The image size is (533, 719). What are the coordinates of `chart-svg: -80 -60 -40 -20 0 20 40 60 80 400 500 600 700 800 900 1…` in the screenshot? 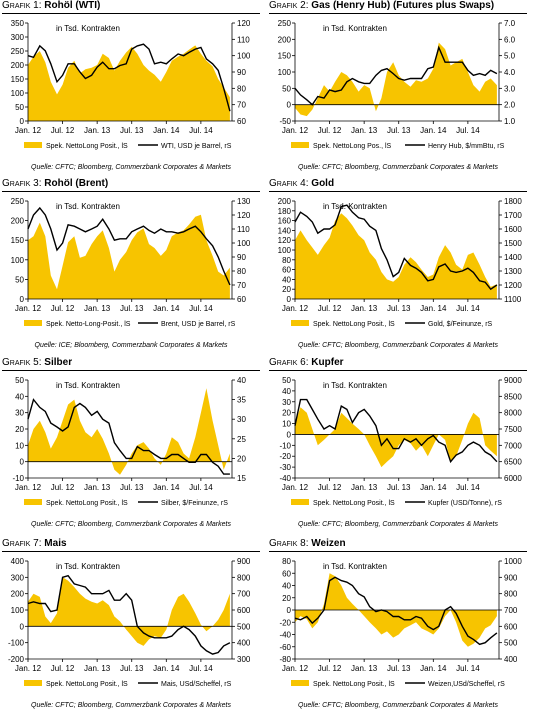 It's located at (400, 622).